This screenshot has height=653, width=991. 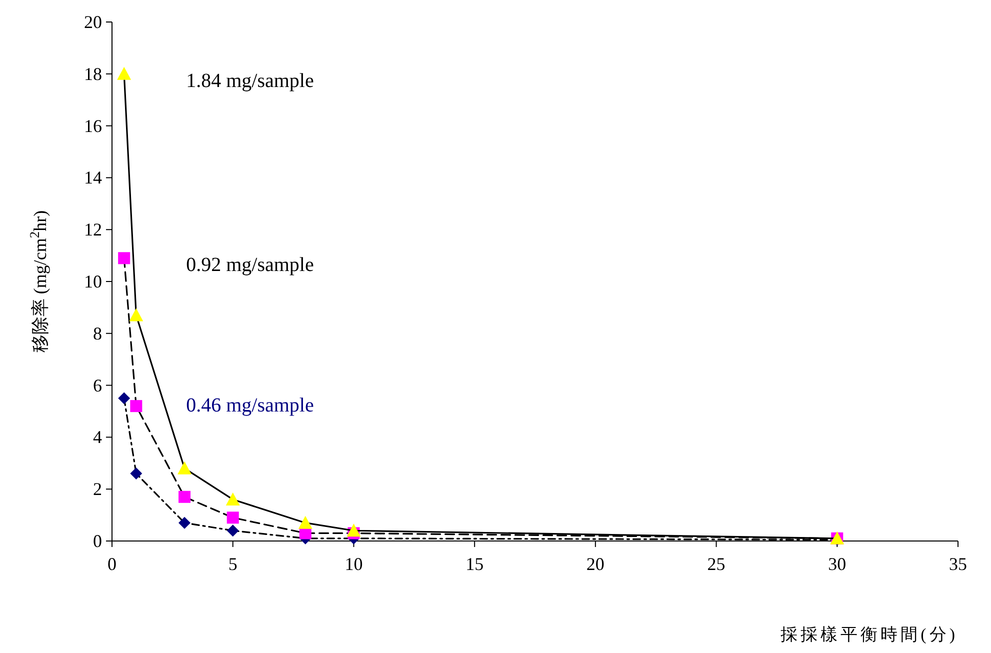 I want to click on text: 1.84 mg/sample, so click(x=250, y=81).